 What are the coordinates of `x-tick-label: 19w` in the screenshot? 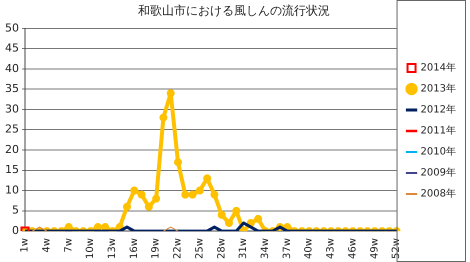 It's located at (156, 249).